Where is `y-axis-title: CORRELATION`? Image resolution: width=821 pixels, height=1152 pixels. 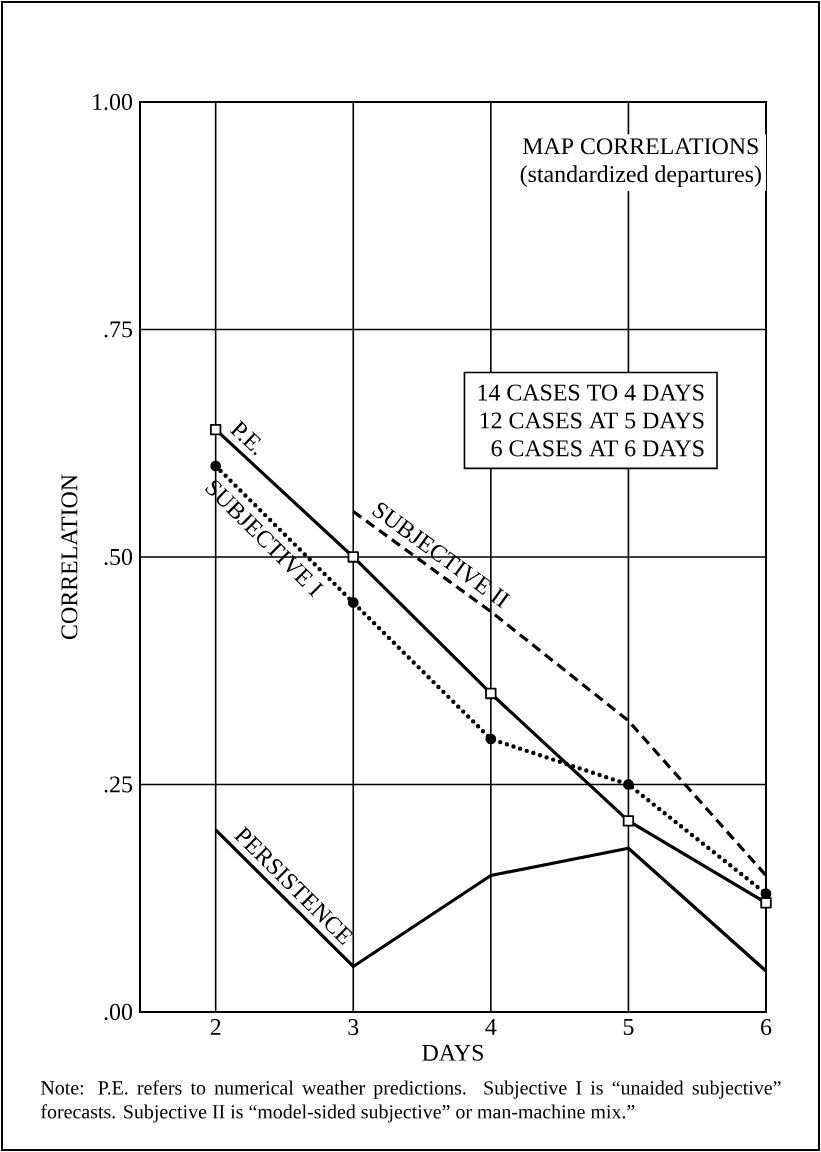
y-axis-title: CORRELATION is located at coordinates (69, 557).